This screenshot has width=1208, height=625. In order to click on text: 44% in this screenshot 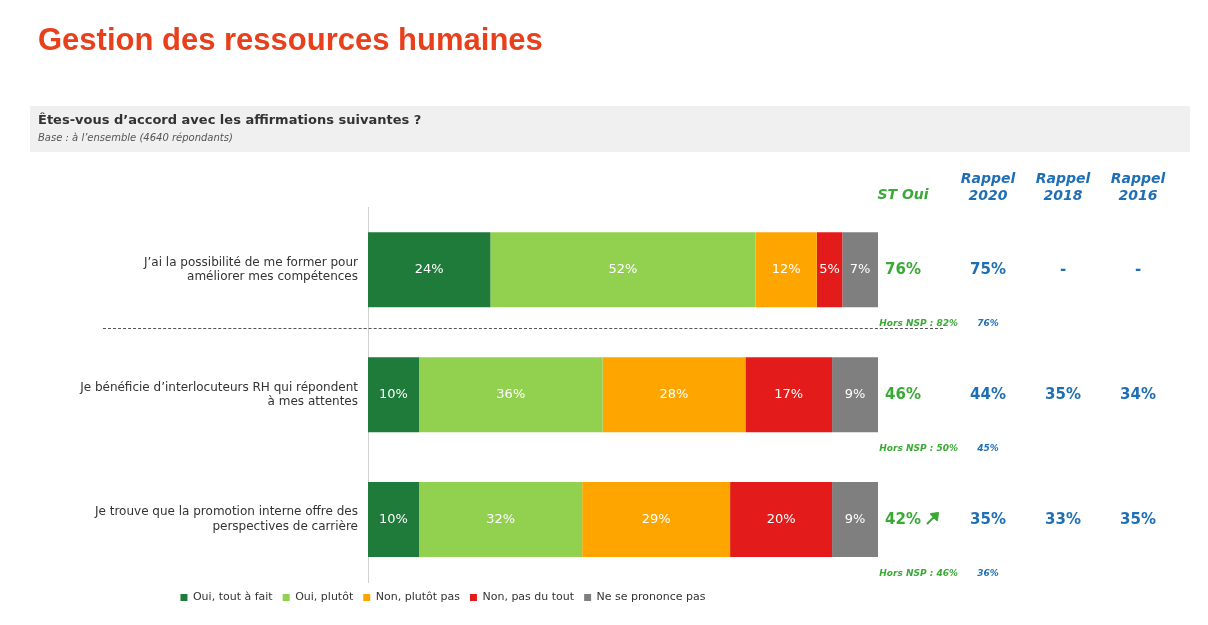, I will do `click(988, 393)`.